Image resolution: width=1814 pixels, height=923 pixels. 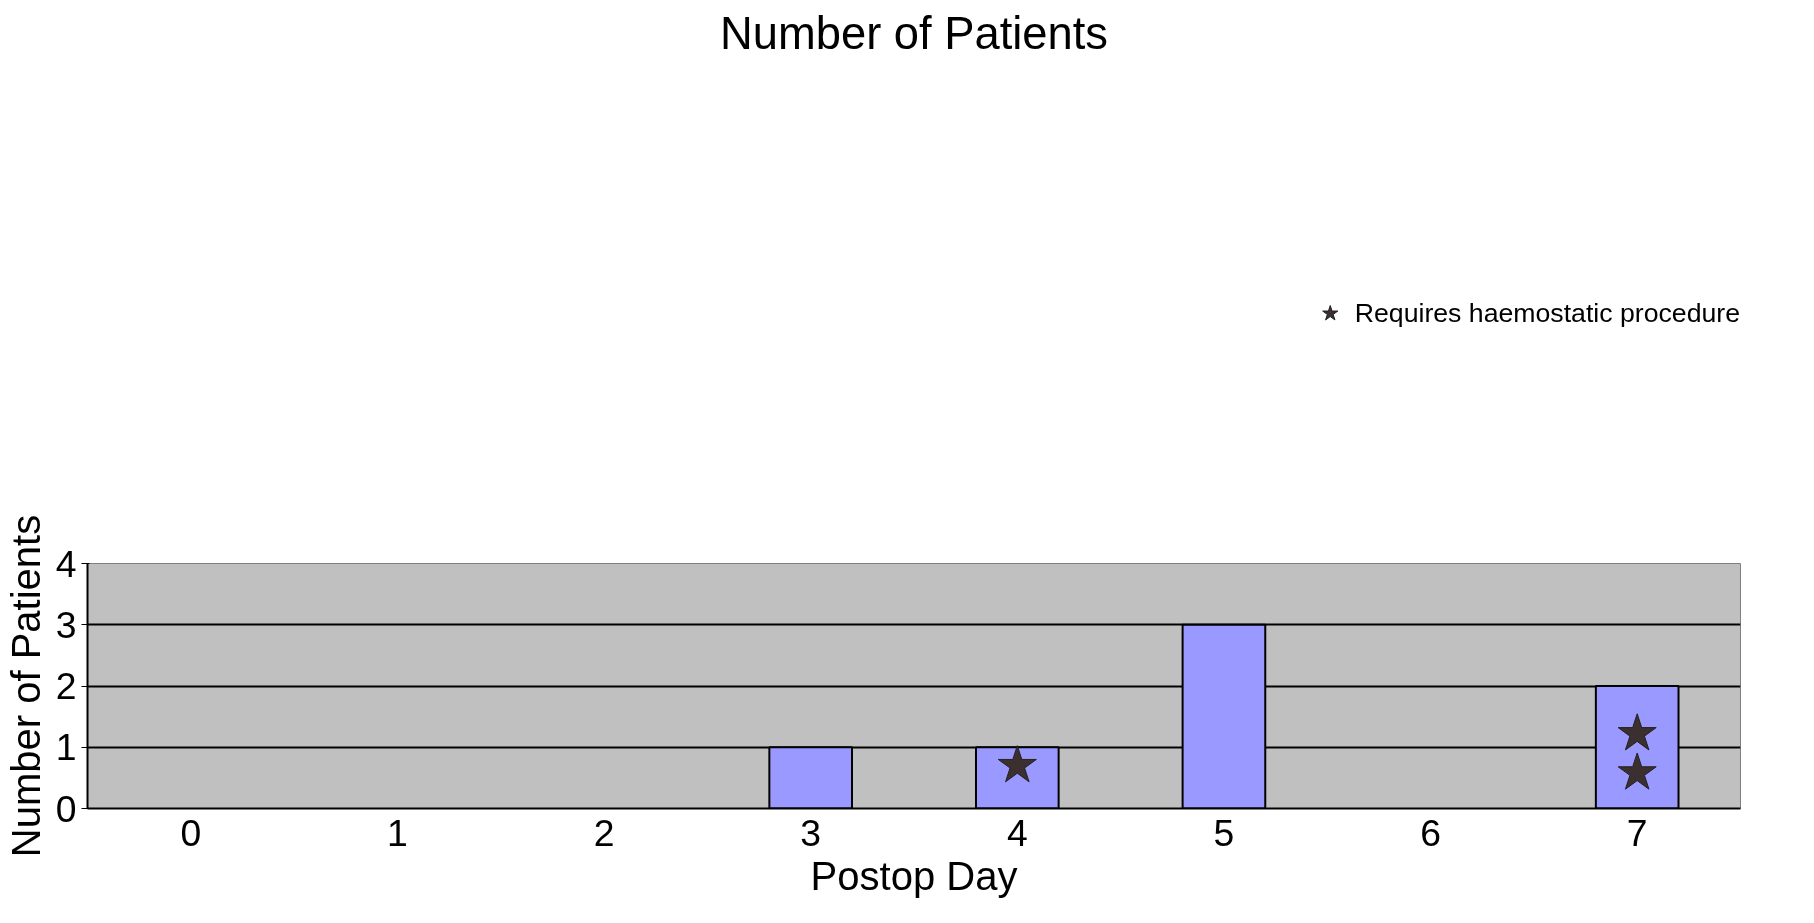 What do you see at coordinates (811, 832) in the screenshot?
I see `x-tick-label: 3` at bounding box center [811, 832].